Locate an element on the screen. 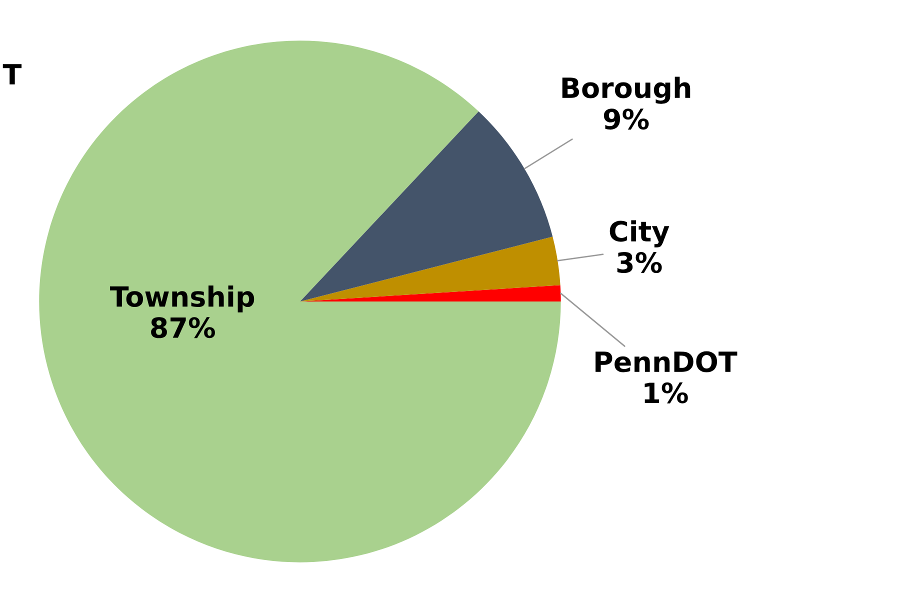 The height and width of the screenshot is (603, 913). text: T is located at coordinates (12, 74).